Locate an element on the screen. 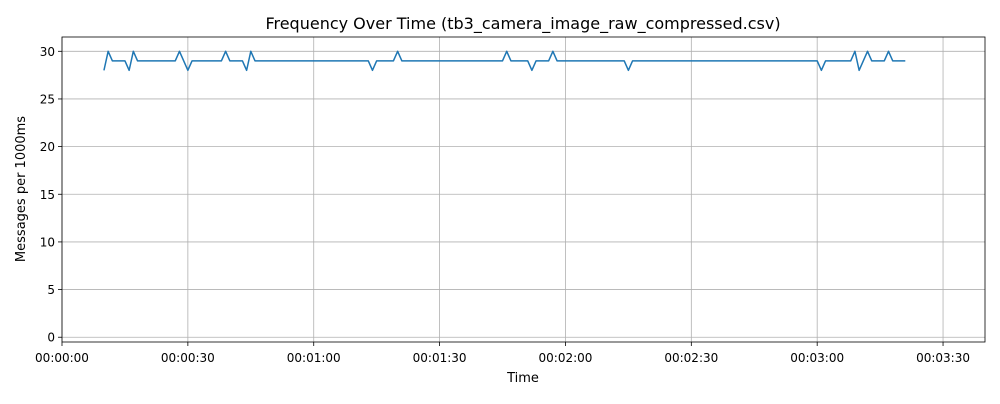 The height and width of the screenshot is (404, 1000). x-tick-label: 00:03:00 is located at coordinates (817, 358).